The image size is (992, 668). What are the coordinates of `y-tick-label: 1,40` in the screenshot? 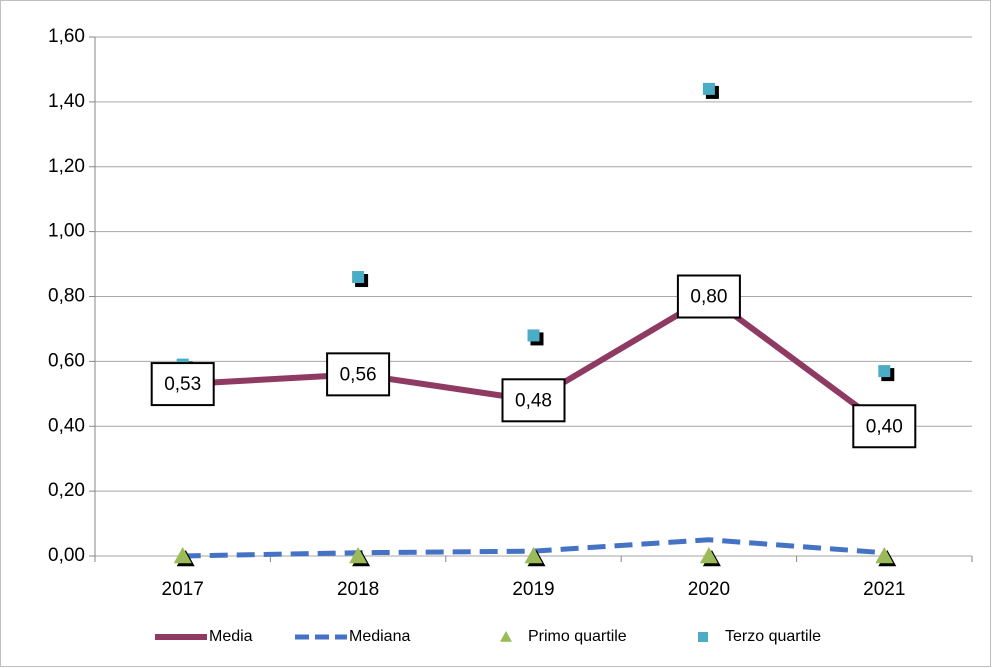 It's located at (66, 101).